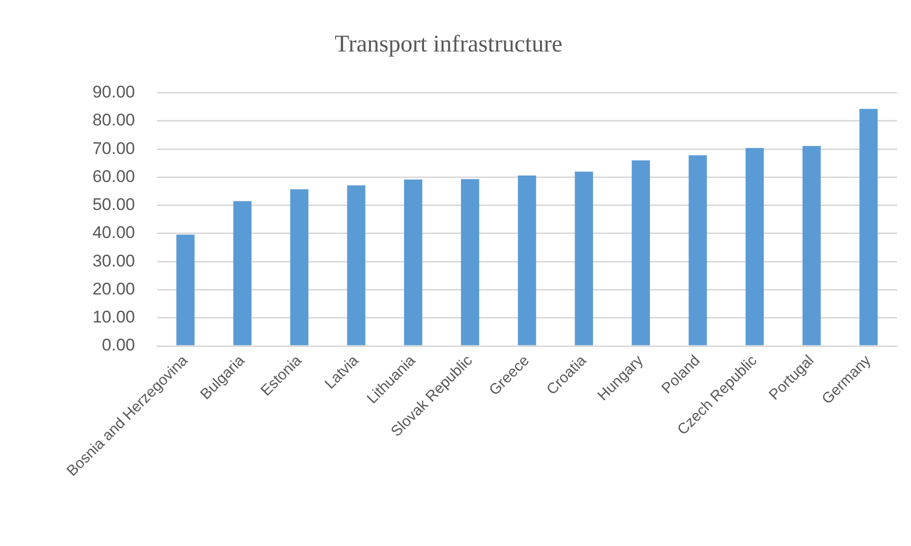 This screenshot has width=911, height=546. Describe the element at coordinates (113, 260) in the screenshot. I see `y-tick-label: 30.00` at that location.